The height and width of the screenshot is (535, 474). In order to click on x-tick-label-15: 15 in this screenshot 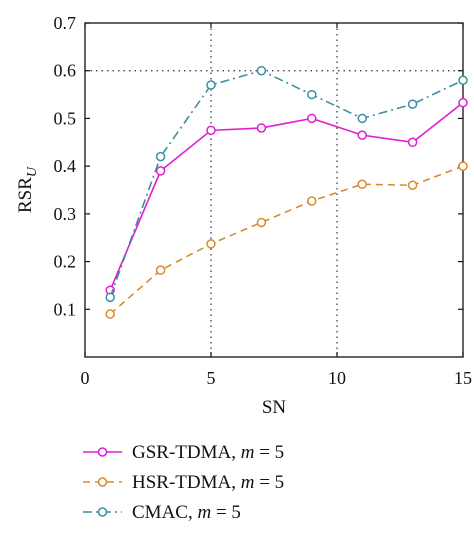, I will do `click(463, 378)`.